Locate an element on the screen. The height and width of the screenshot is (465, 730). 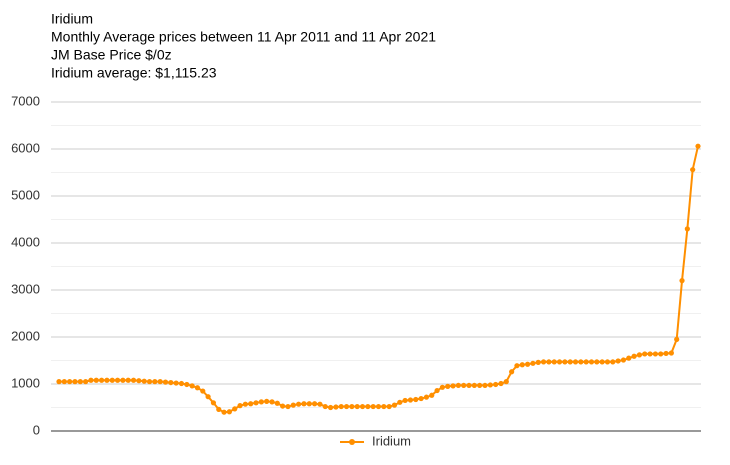
chart-title: Iridium is located at coordinates (72, 19).